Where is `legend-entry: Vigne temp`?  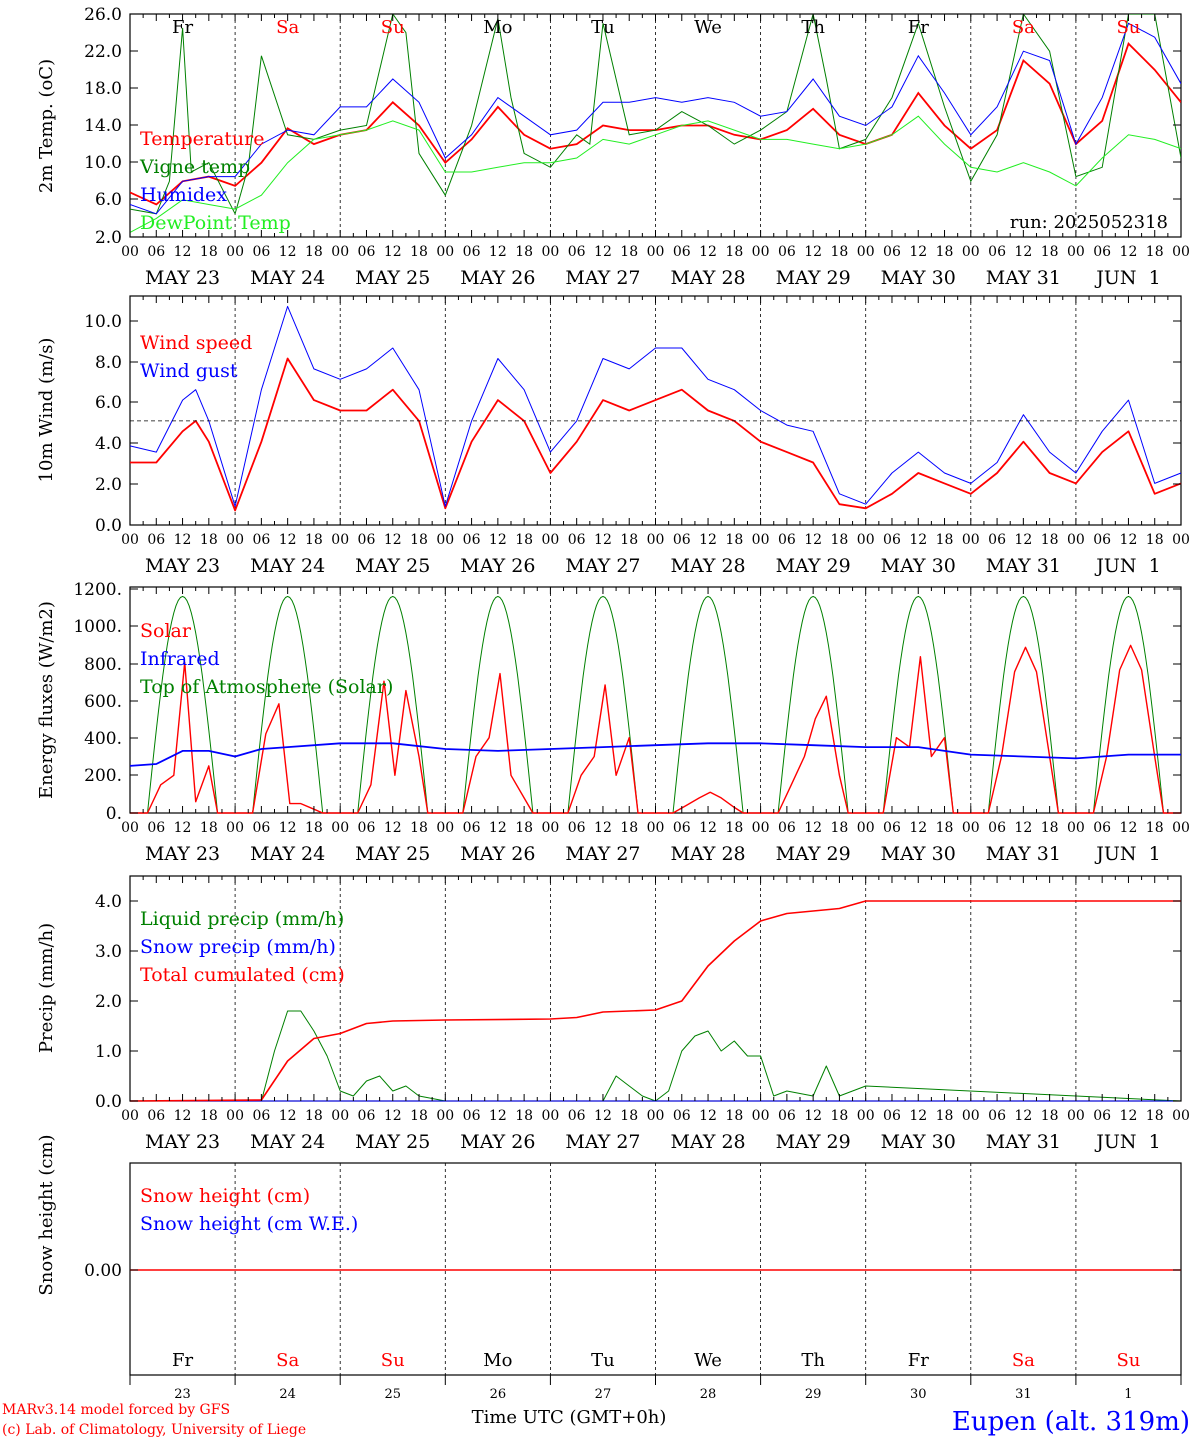
legend-entry: Vigne temp is located at coordinates (194, 167).